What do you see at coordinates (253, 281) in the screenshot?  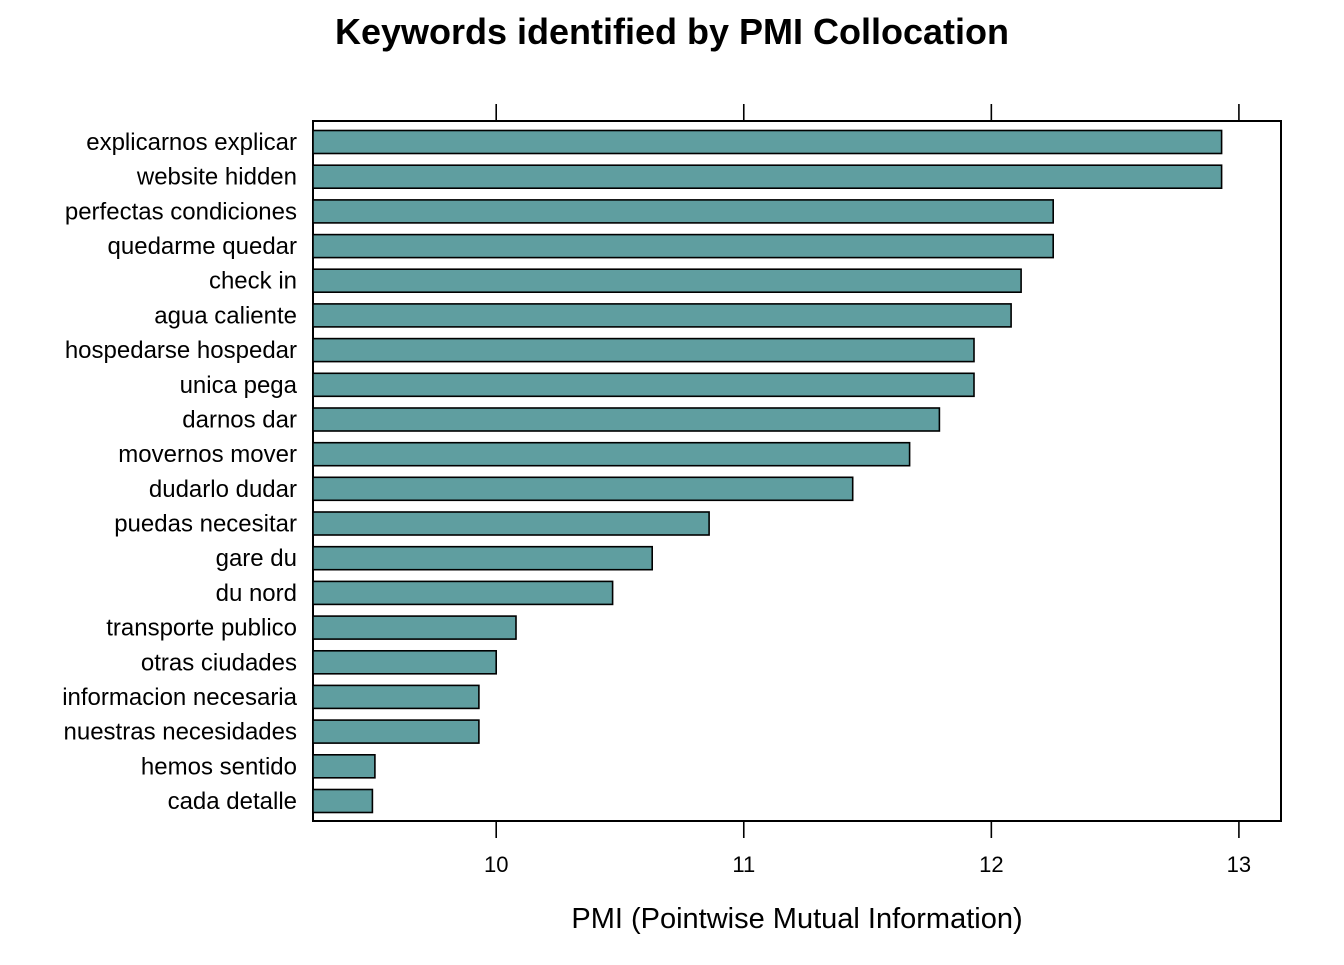 I see `category-label: check in` at bounding box center [253, 281].